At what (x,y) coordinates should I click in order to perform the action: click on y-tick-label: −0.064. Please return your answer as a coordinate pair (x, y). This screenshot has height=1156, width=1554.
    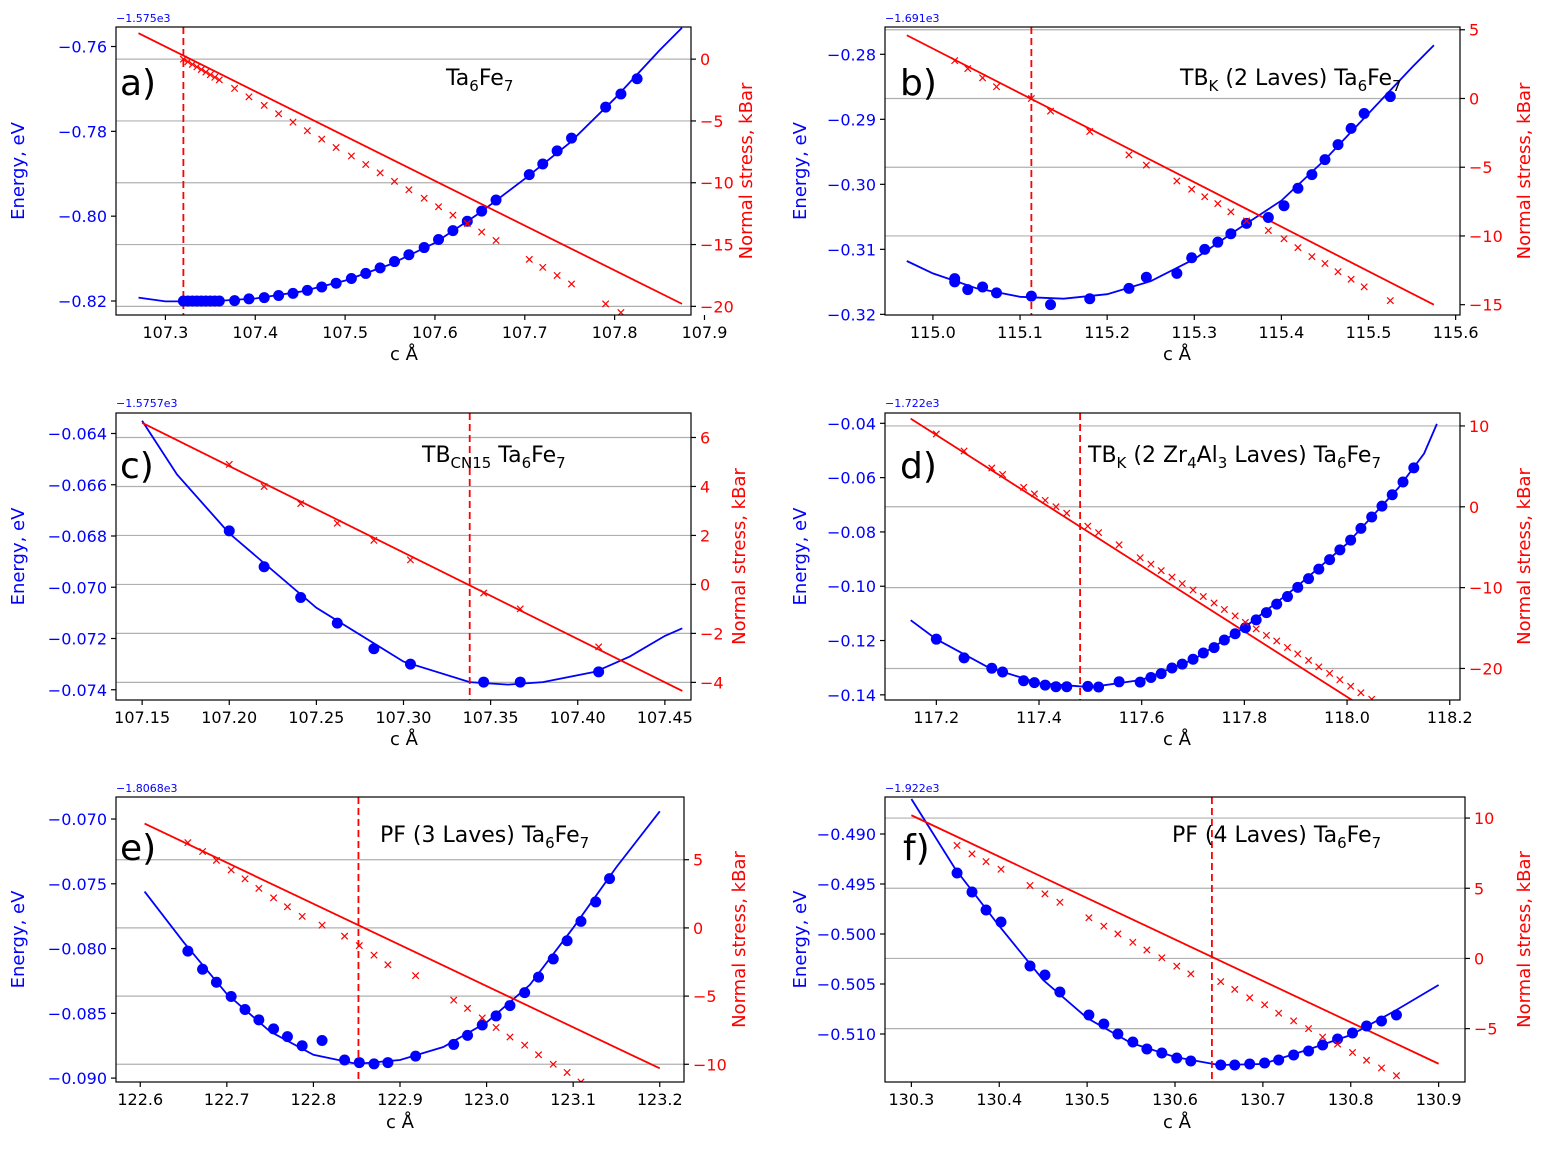
    Looking at the image, I should click on (77, 434).